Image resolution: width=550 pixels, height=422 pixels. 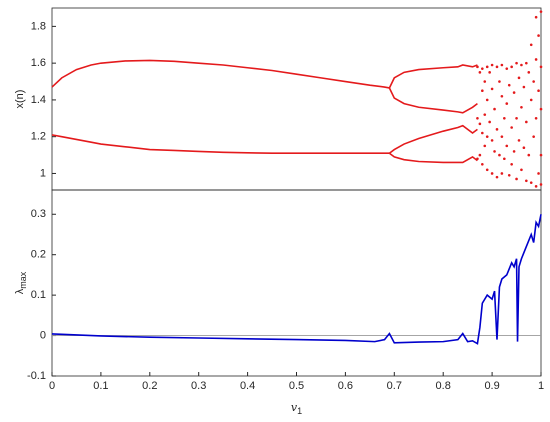 I want to click on axis-label-main: λ, so click(x=20, y=291).